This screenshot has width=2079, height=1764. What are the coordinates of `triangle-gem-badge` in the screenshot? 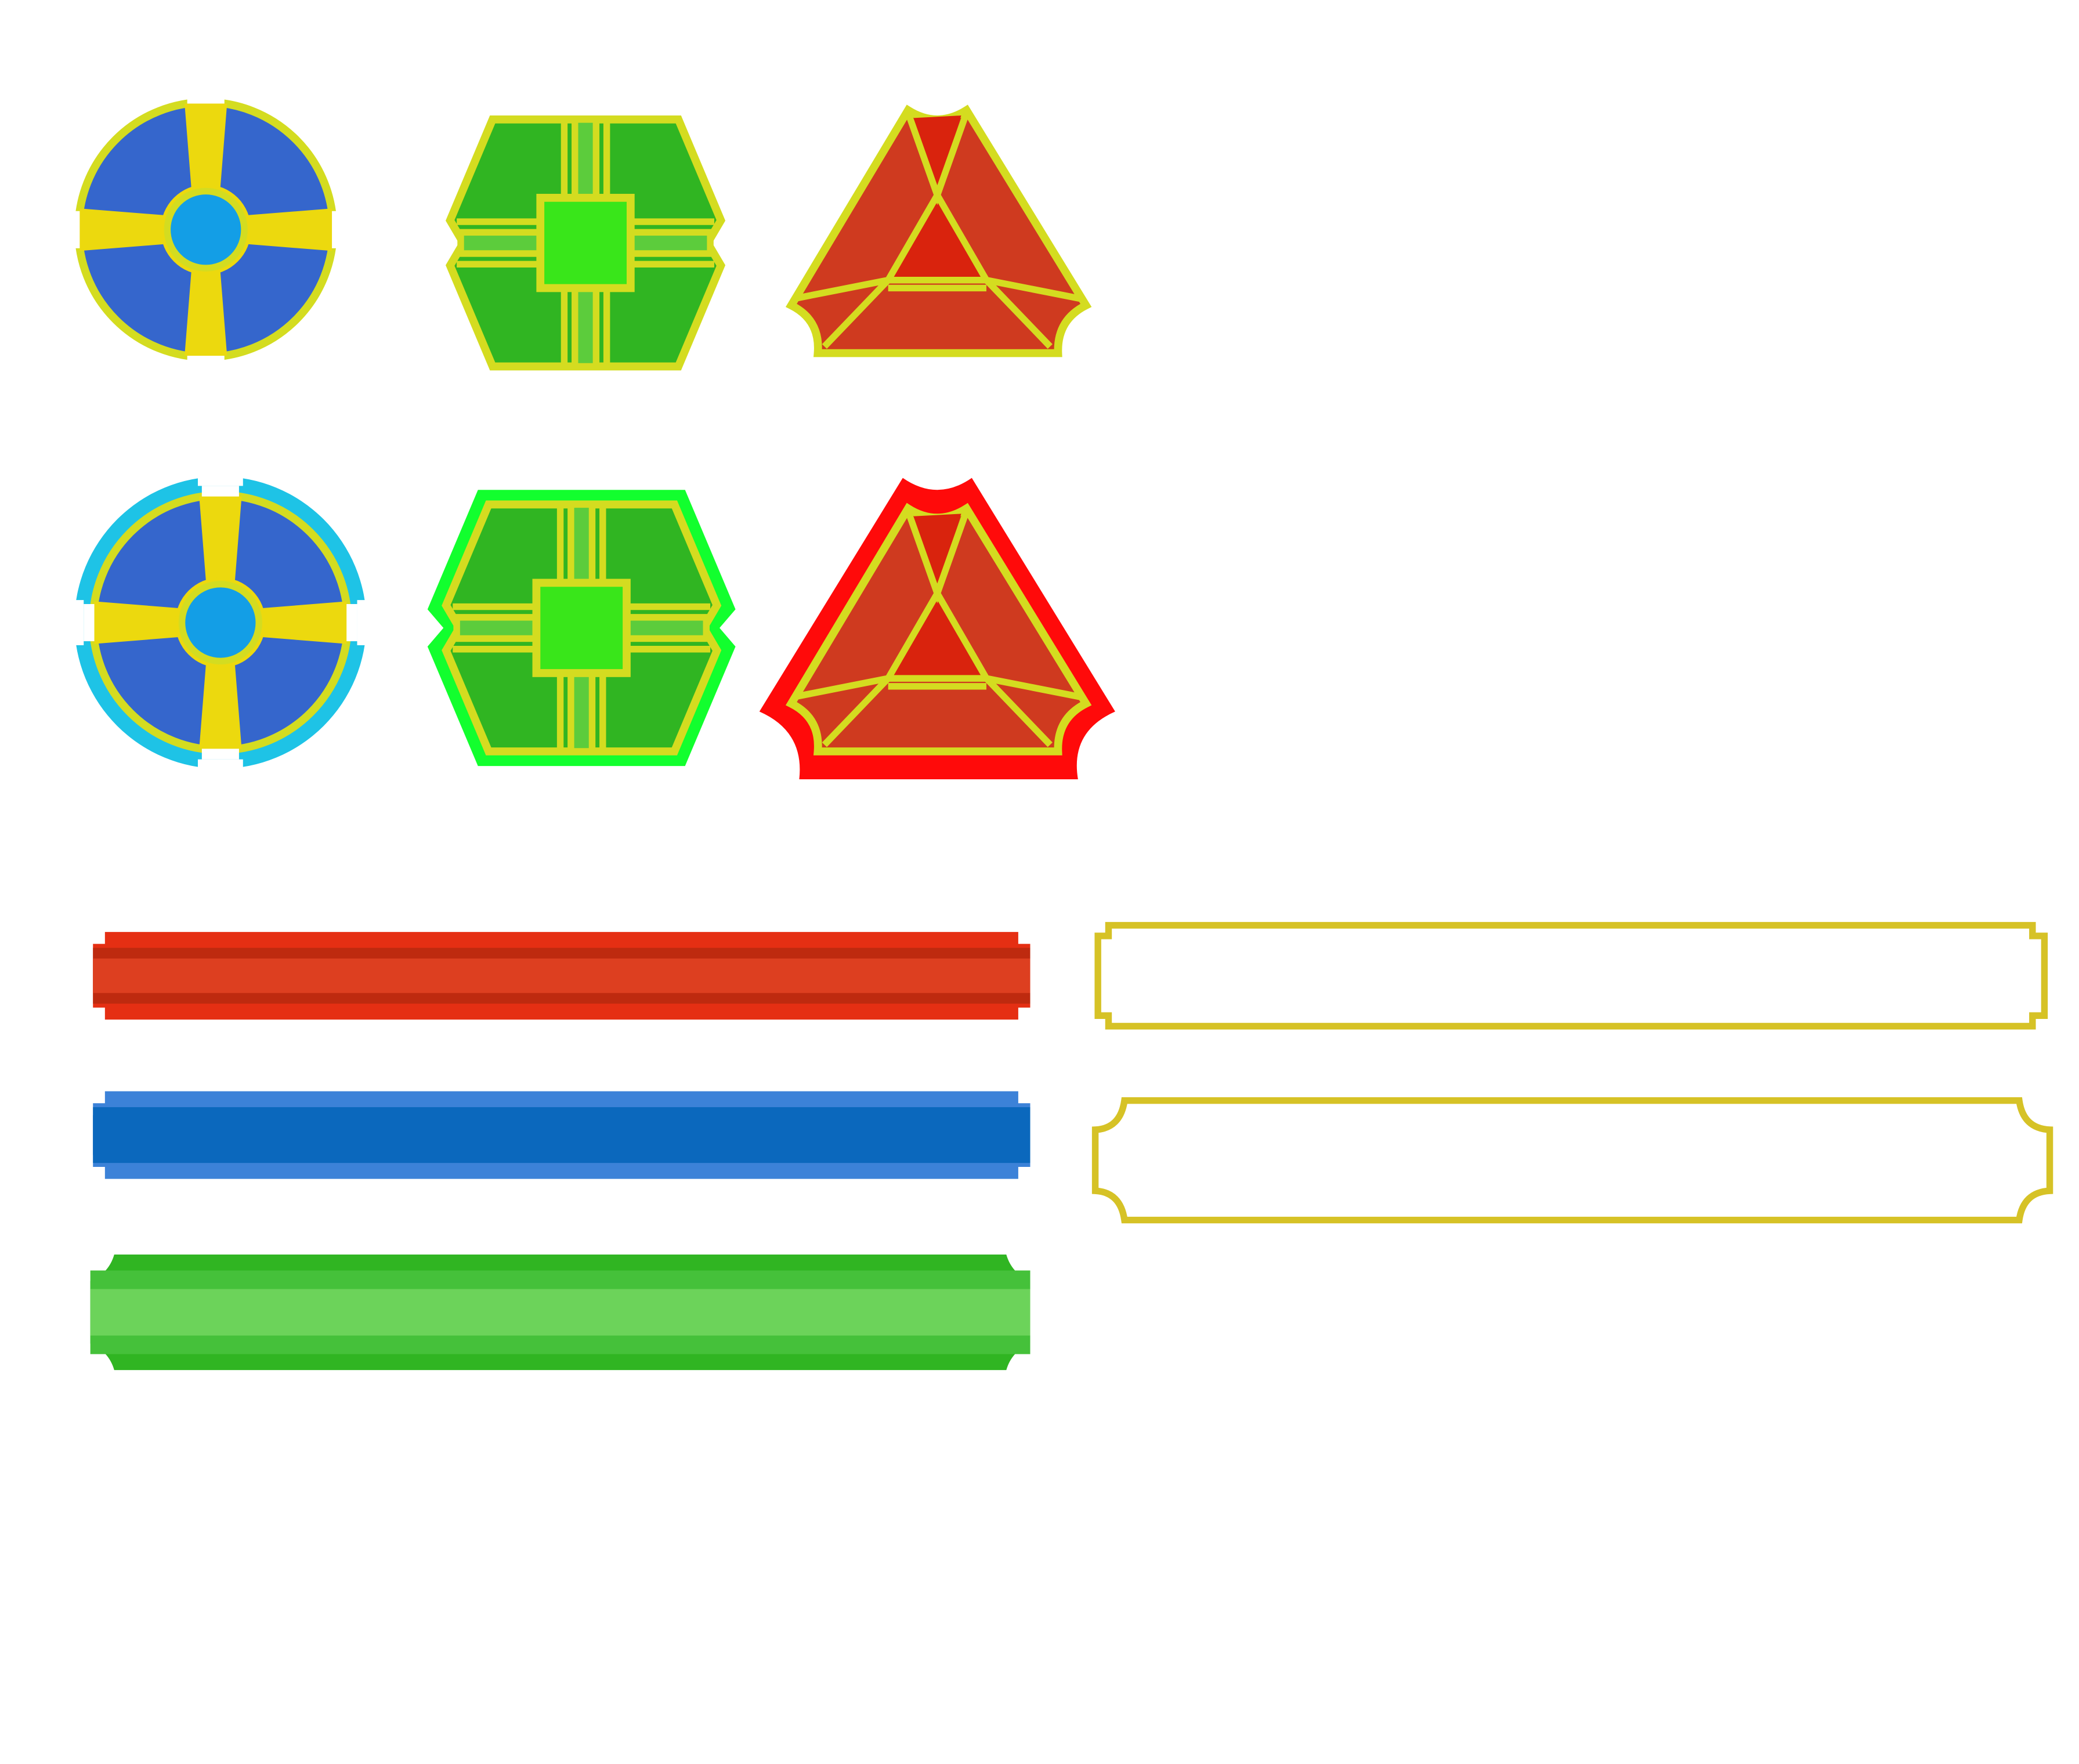 It's located at (938, 231).